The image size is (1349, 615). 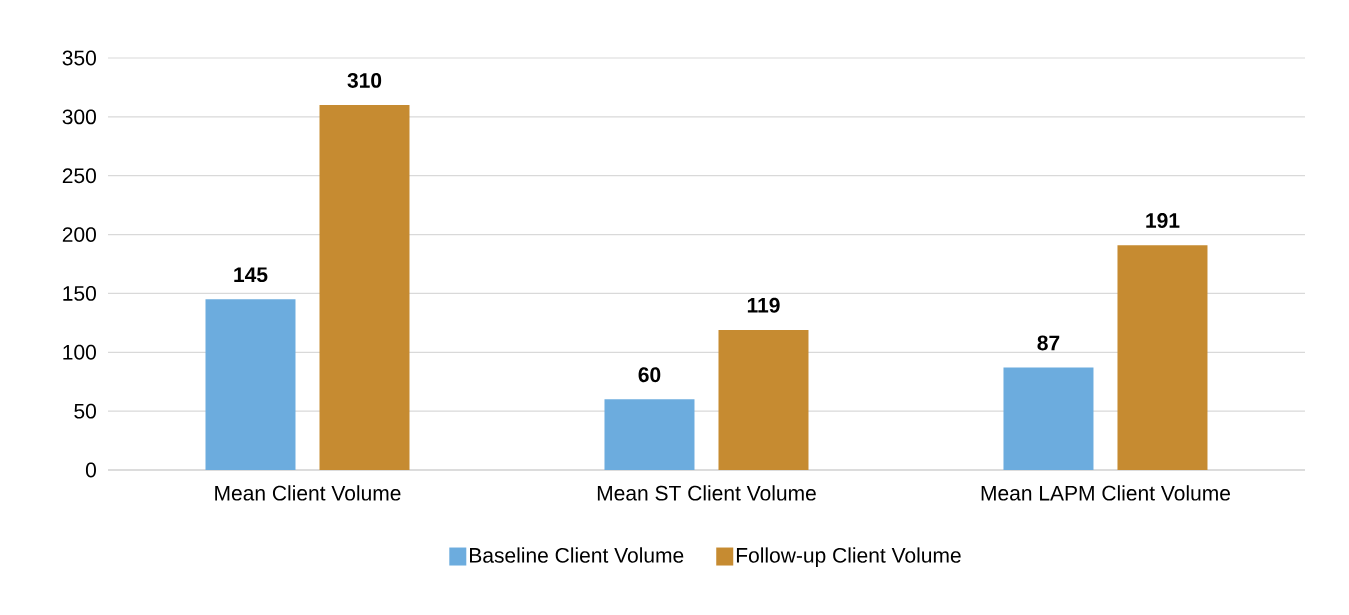 What do you see at coordinates (848, 557) in the screenshot?
I see `legend-label: Follow-up Client Volume` at bounding box center [848, 557].